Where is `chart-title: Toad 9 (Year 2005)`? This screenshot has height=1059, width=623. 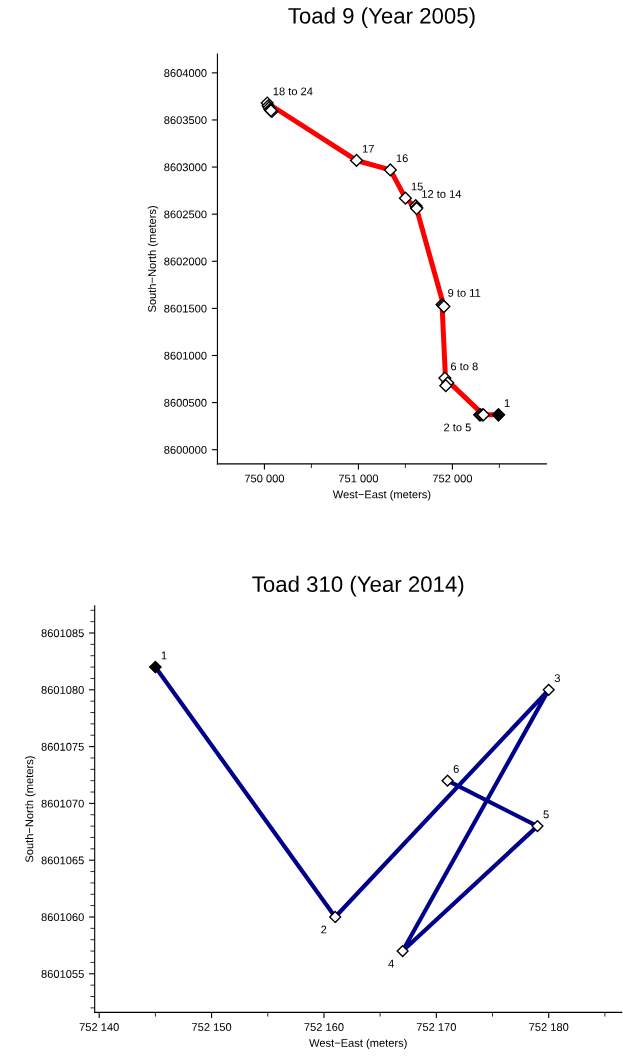 chart-title: Toad 9 (Year 2005) is located at coordinates (381, 18).